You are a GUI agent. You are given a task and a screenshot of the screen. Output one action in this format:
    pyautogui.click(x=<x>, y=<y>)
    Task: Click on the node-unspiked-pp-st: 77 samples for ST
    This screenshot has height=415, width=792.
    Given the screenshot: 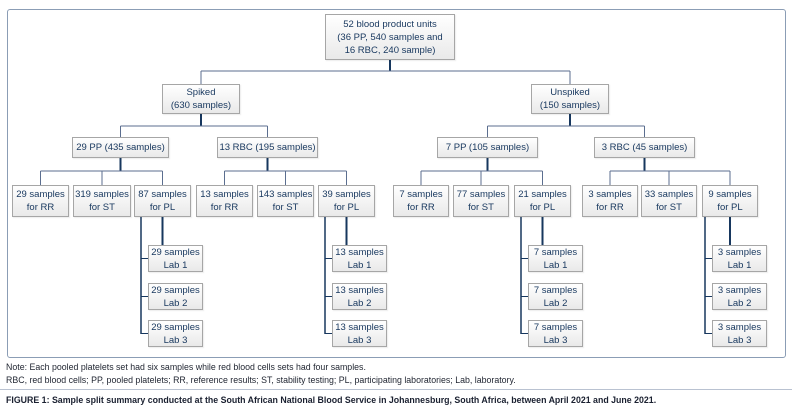 What is the action you would take?
    pyautogui.click(x=481, y=201)
    